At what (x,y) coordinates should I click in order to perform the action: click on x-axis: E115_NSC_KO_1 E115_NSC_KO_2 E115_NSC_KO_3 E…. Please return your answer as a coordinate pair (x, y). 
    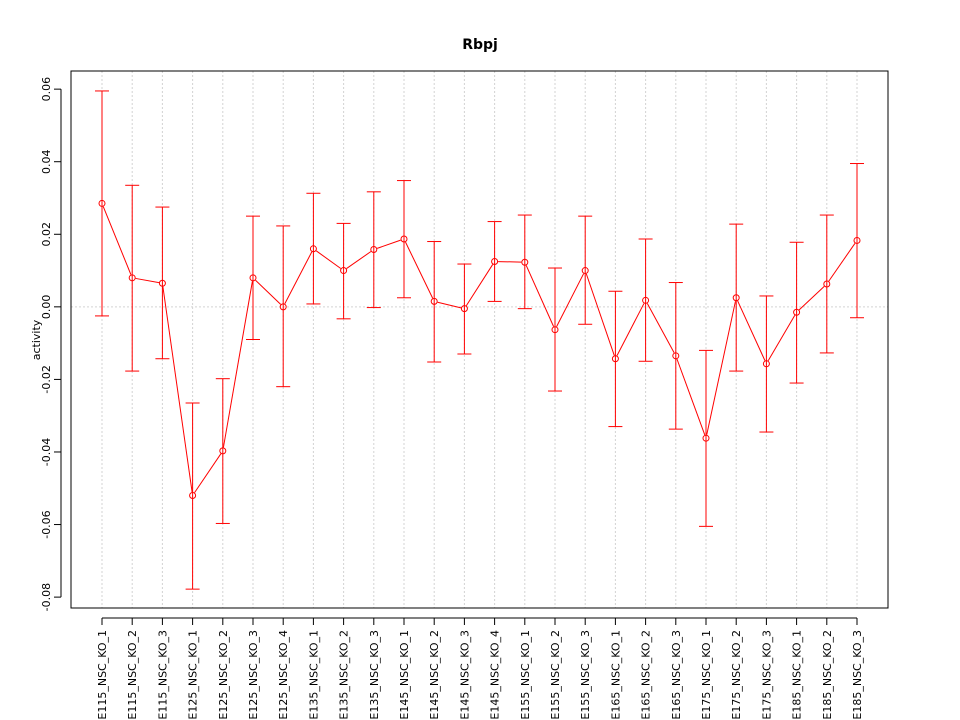
    Looking at the image, I should click on (480, 668).